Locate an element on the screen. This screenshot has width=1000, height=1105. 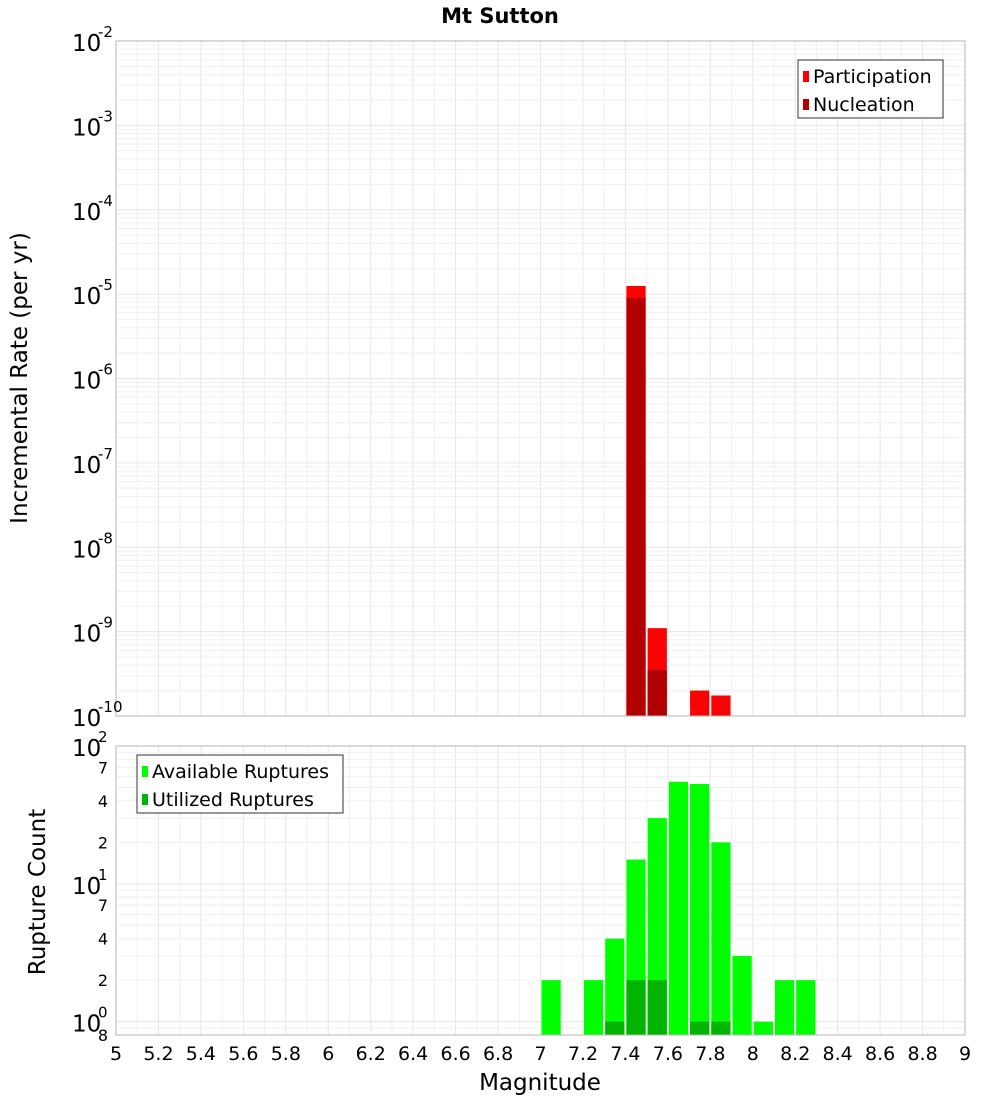
y-tick-label: 10⁻² is located at coordinates (92, 40).